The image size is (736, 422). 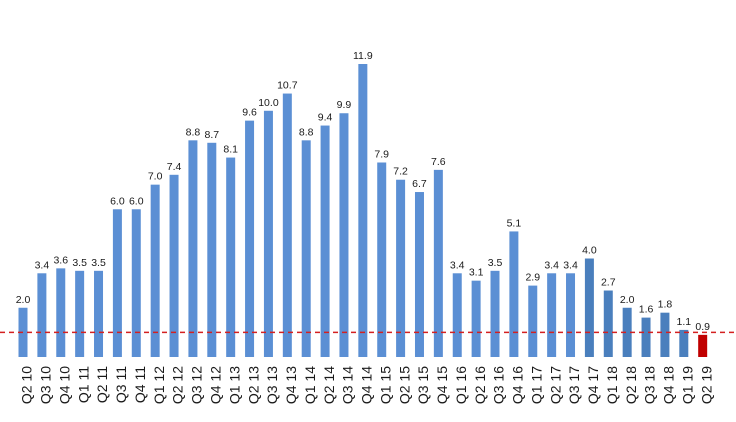 What do you see at coordinates (608, 283) in the screenshot?
I see `data-label: 2.7` at bounding box center [608, 283].